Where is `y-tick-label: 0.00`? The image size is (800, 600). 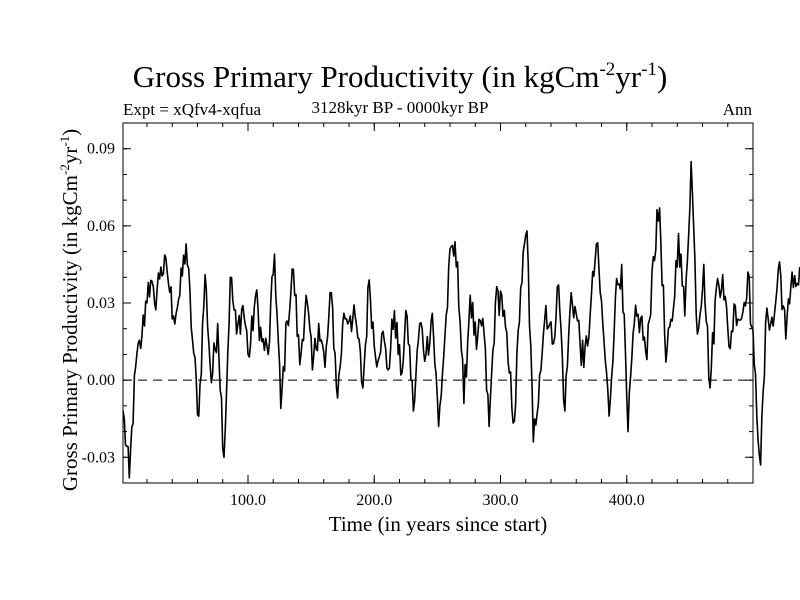 y-tick-label: 0.00 is located at coordinates (101, 380).